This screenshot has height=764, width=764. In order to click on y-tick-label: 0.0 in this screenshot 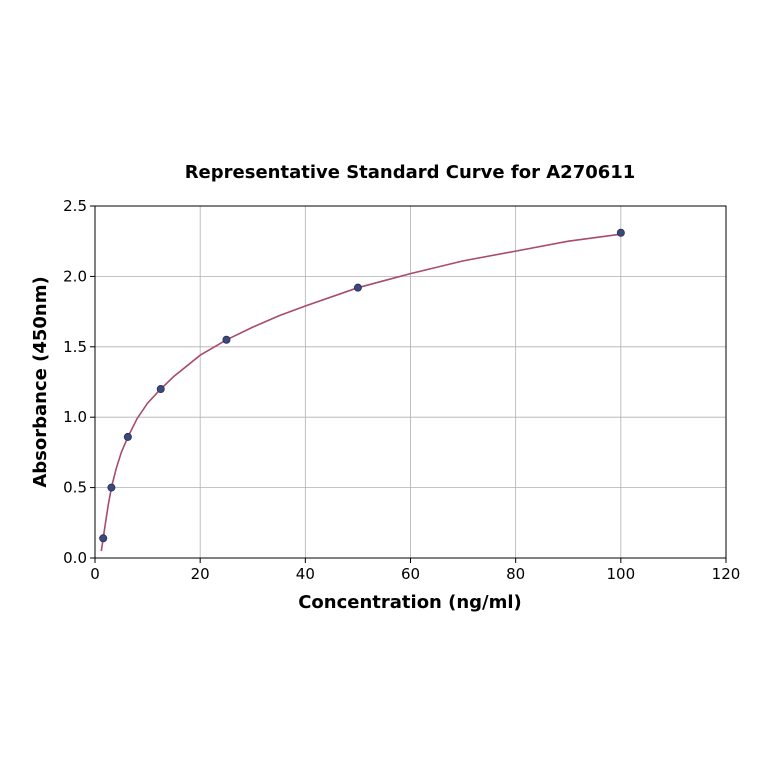, I will do `click(75, 558)`.